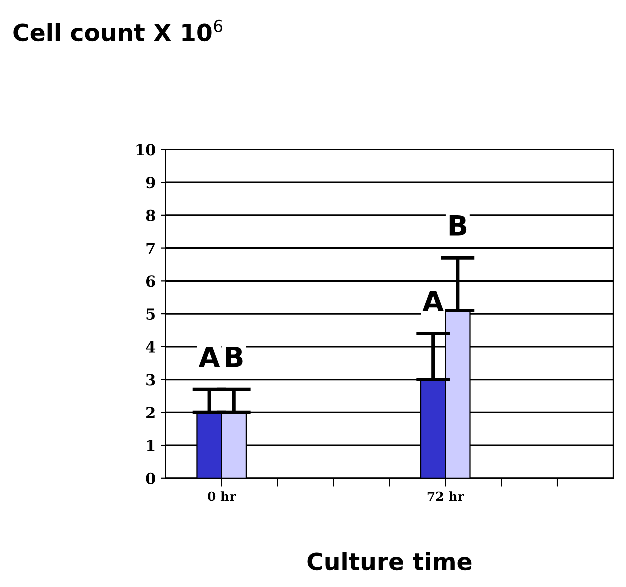  What do you see at coordinates (151, 446) in the screenshot?
I see `y-tick-label: 1` at bounding box center [151, 446].